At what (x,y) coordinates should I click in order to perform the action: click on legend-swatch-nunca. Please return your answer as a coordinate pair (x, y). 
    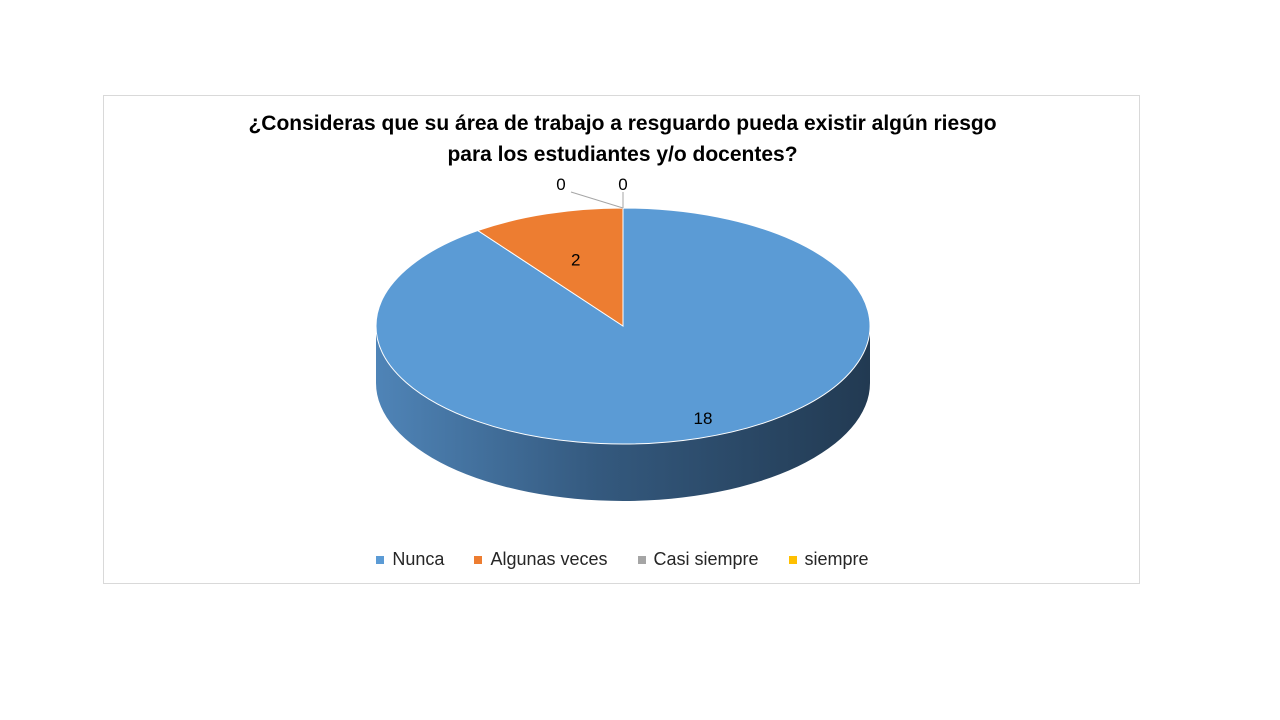
    Looking at the image, I should click on (380, 559).